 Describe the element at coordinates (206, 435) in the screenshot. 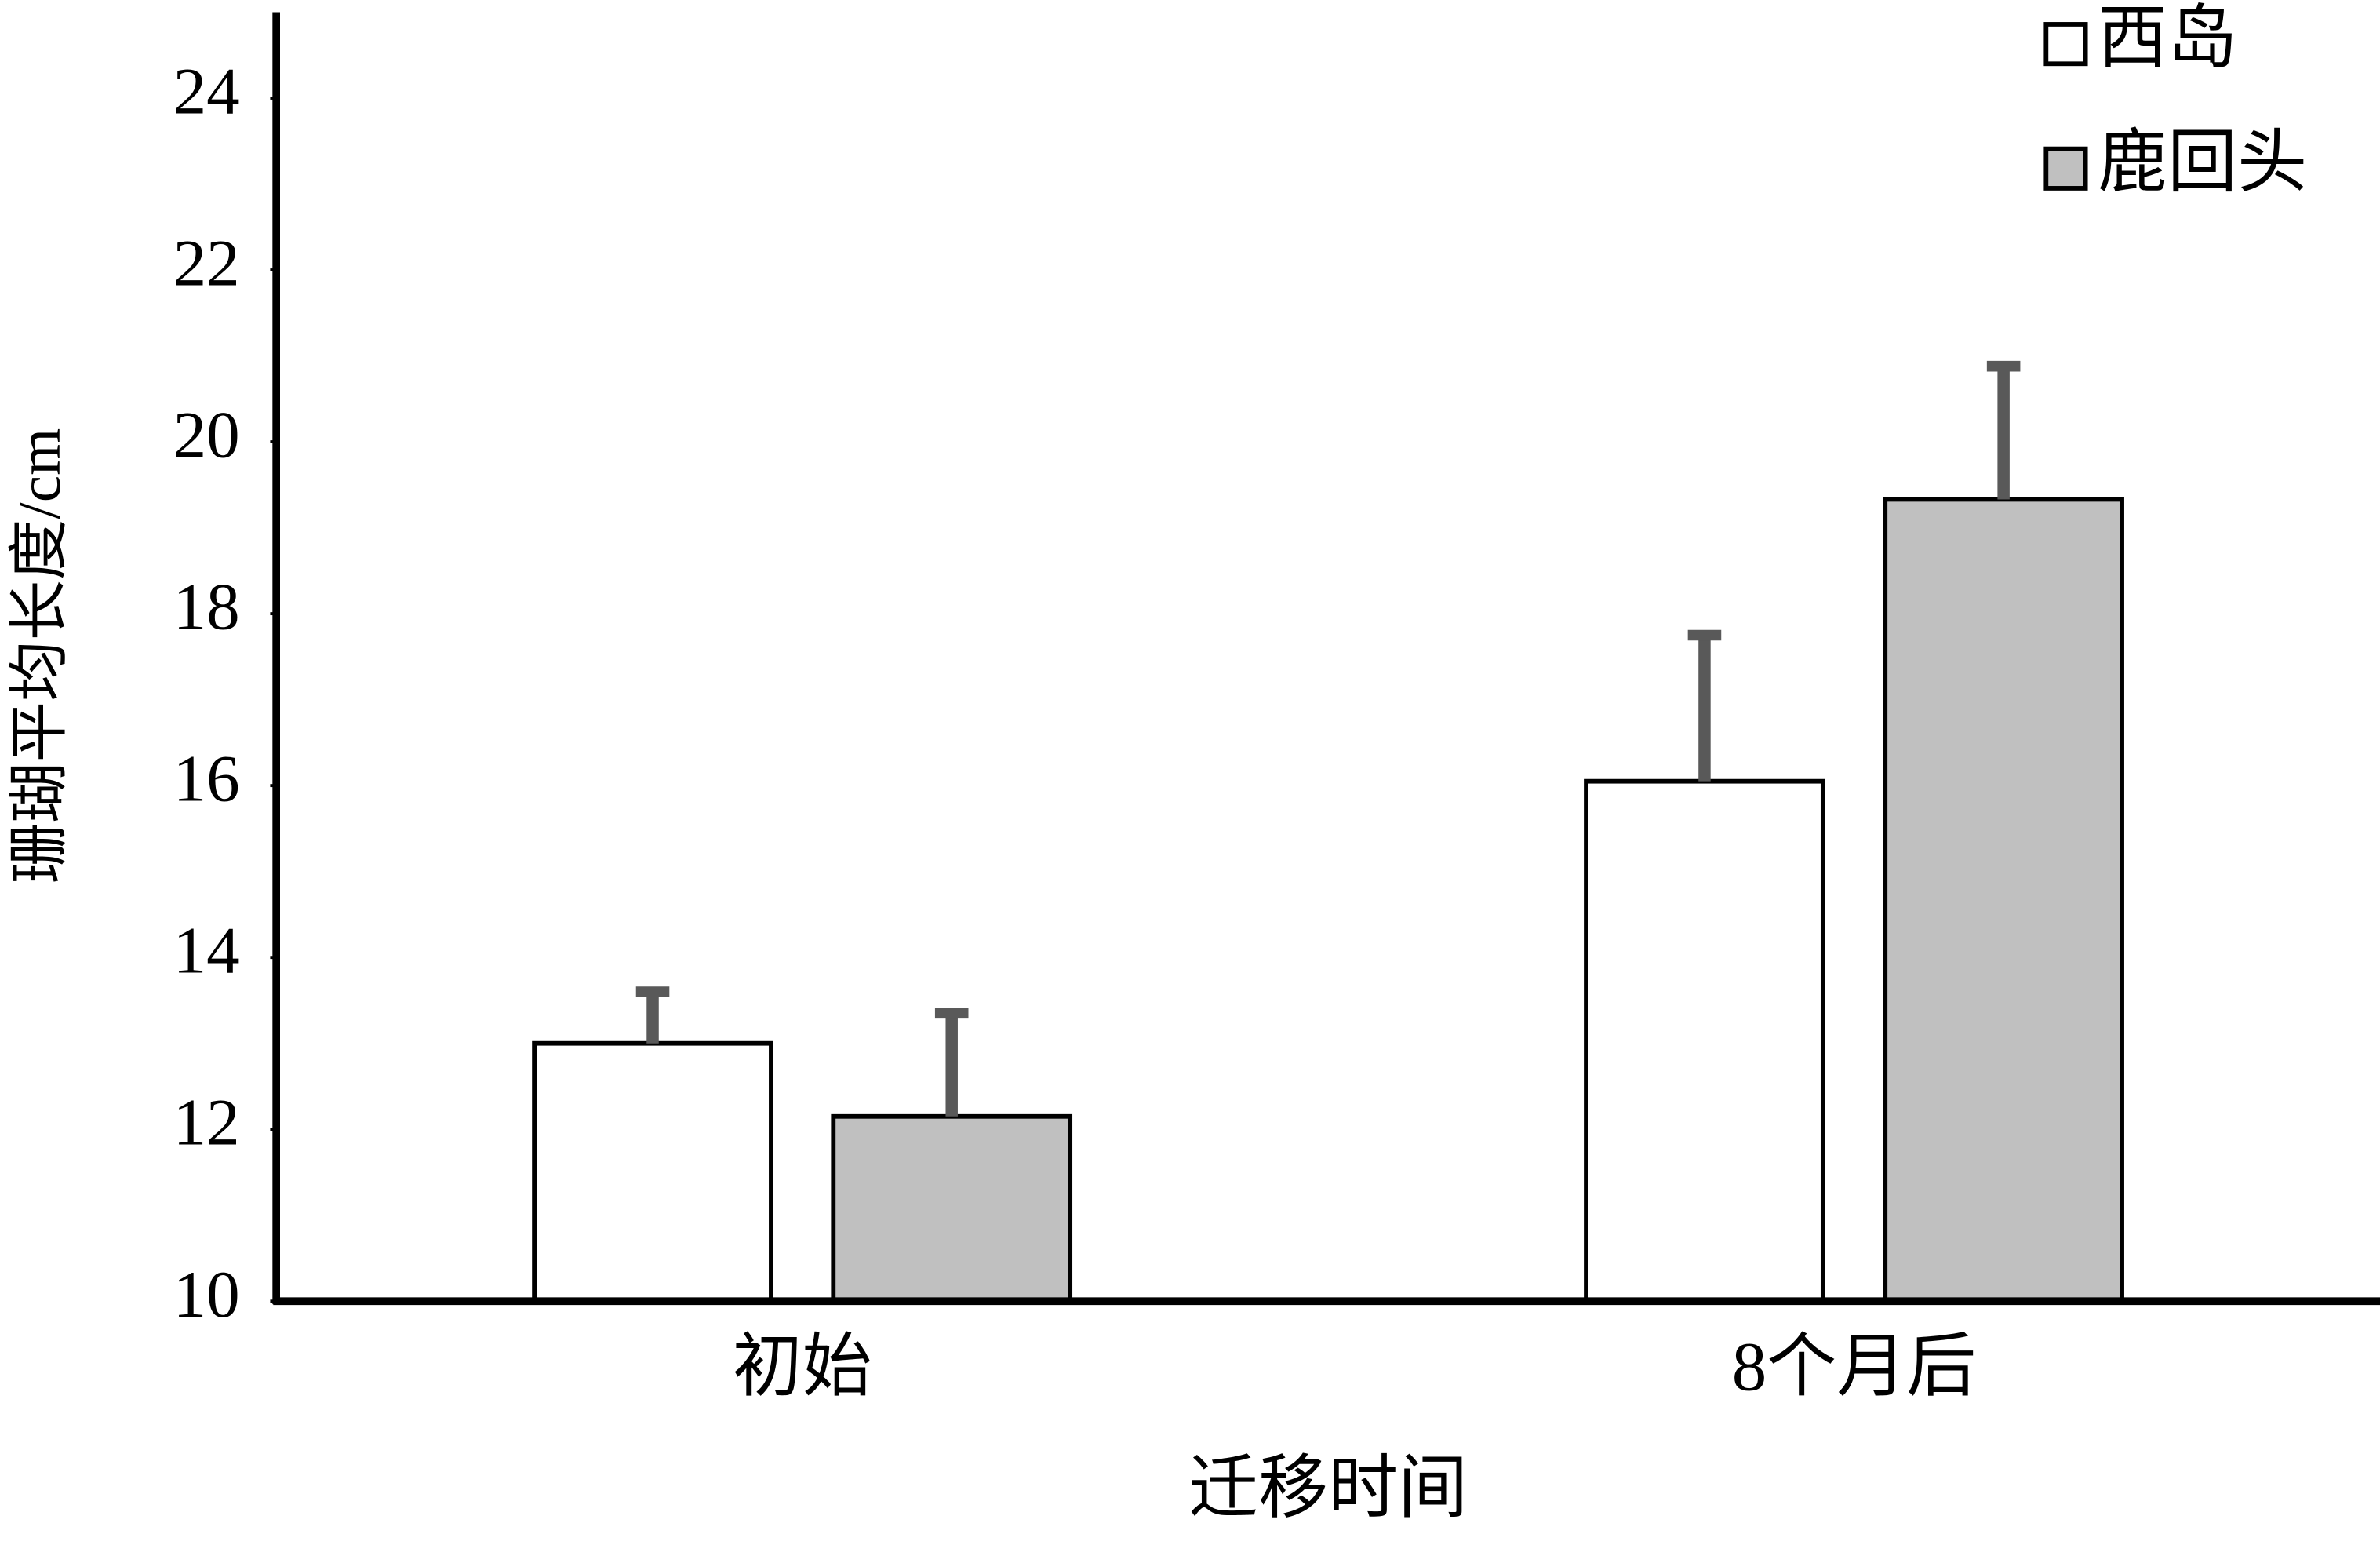

I see `y-tick-label: 20` at that location.